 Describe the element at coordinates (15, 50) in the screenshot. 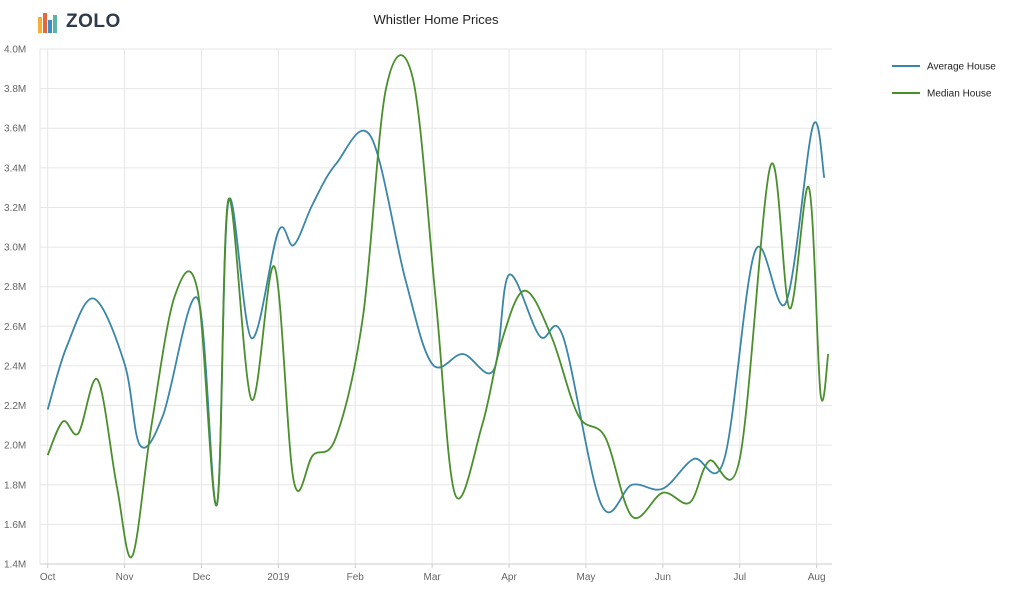

I see `y-tick-label: 4.0M` at that location.